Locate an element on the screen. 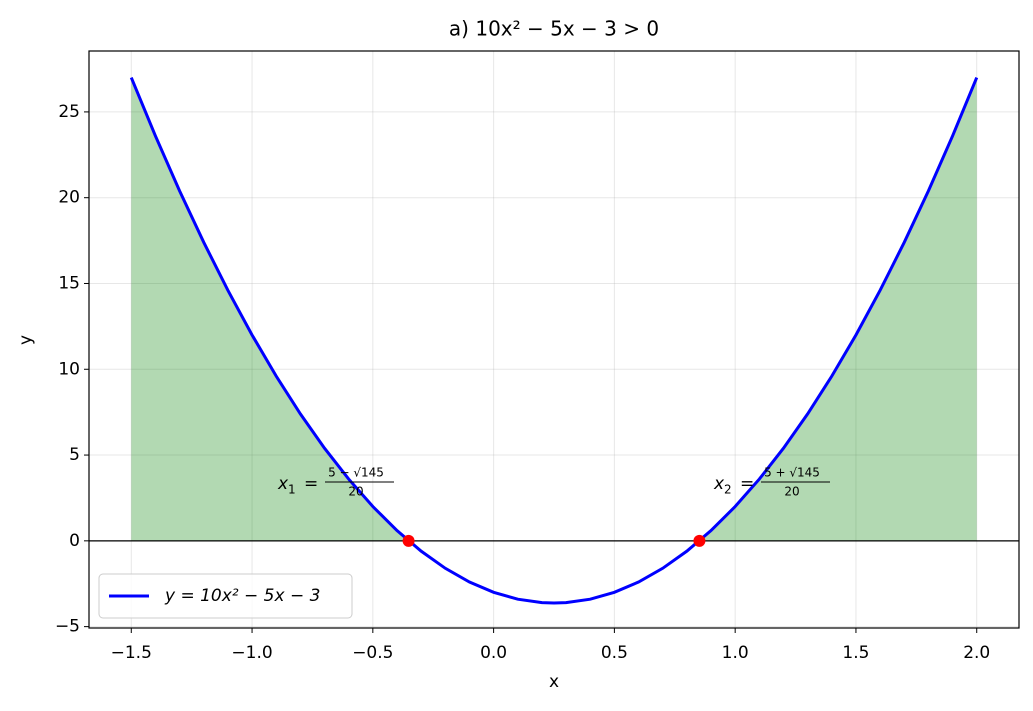  annotation-sub: 2 is located at coordinates (728, 490).